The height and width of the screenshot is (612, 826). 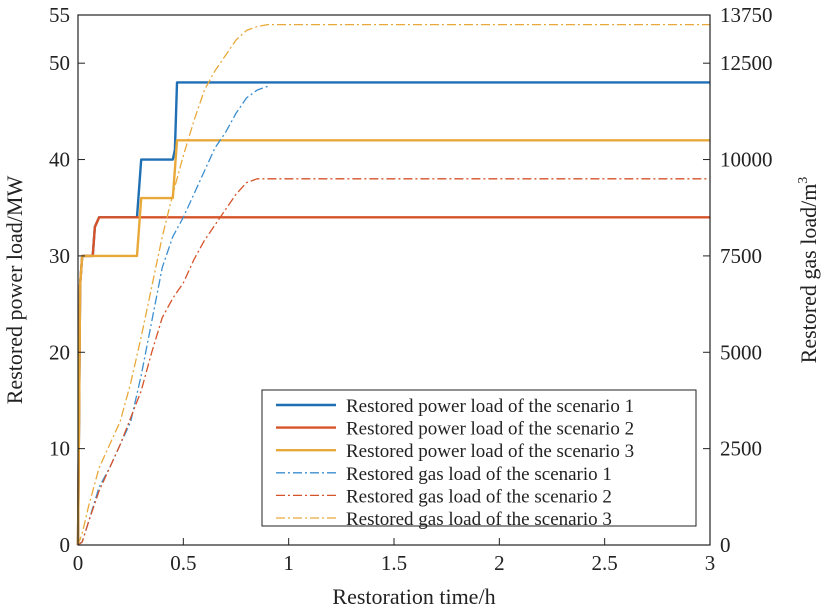 What do you see at coordinates (605, 563) in the screenshot?
I see `x-tick-label: 2.5` at bounding box center [605, 563].